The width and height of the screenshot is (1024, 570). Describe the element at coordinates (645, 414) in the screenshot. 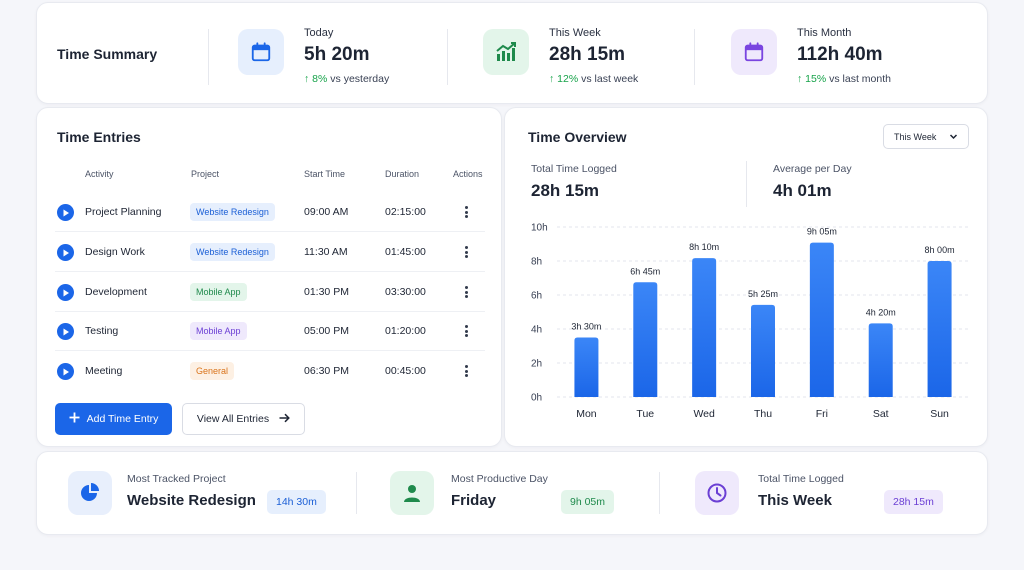

I see `x-tick-label: Tue` at that location.